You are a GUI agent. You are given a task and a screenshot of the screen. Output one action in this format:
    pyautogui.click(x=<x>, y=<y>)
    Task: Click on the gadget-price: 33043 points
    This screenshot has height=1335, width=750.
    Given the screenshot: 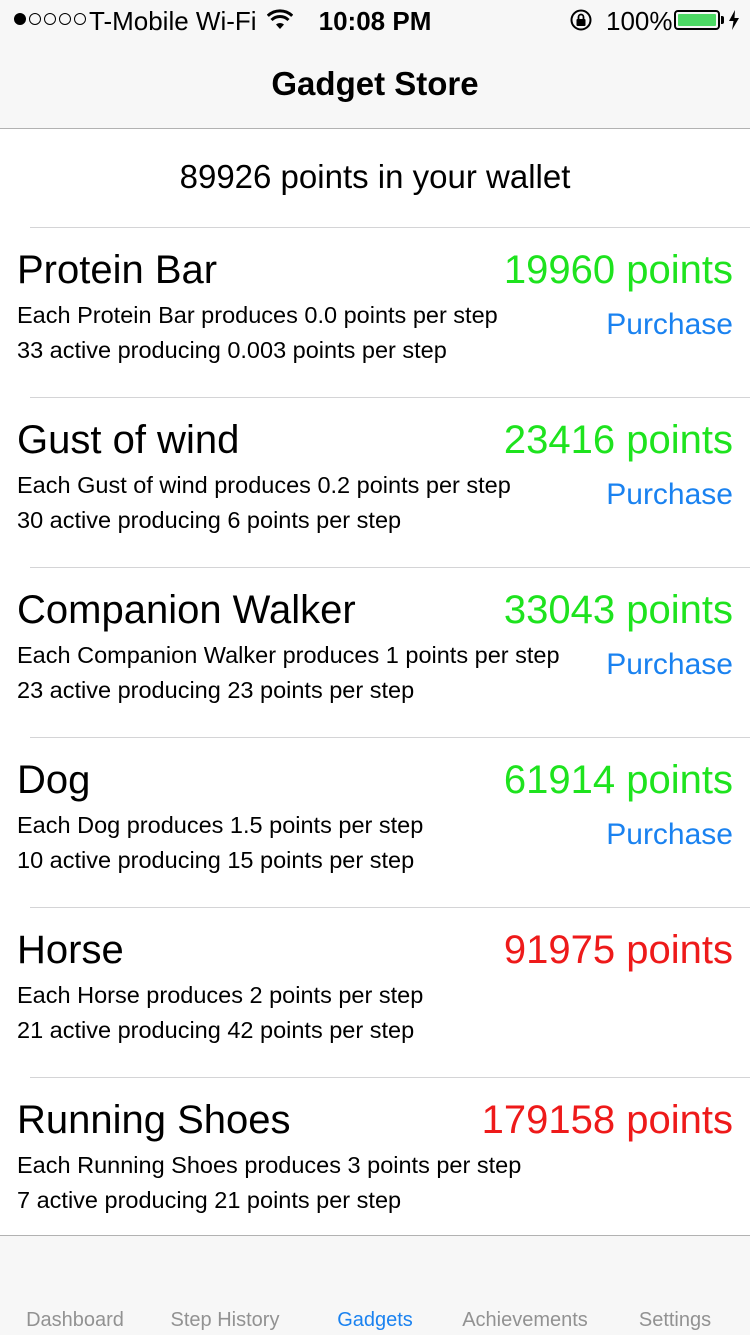 What is the action you would take?
    pyautogui.click(x=618, y=610)
    